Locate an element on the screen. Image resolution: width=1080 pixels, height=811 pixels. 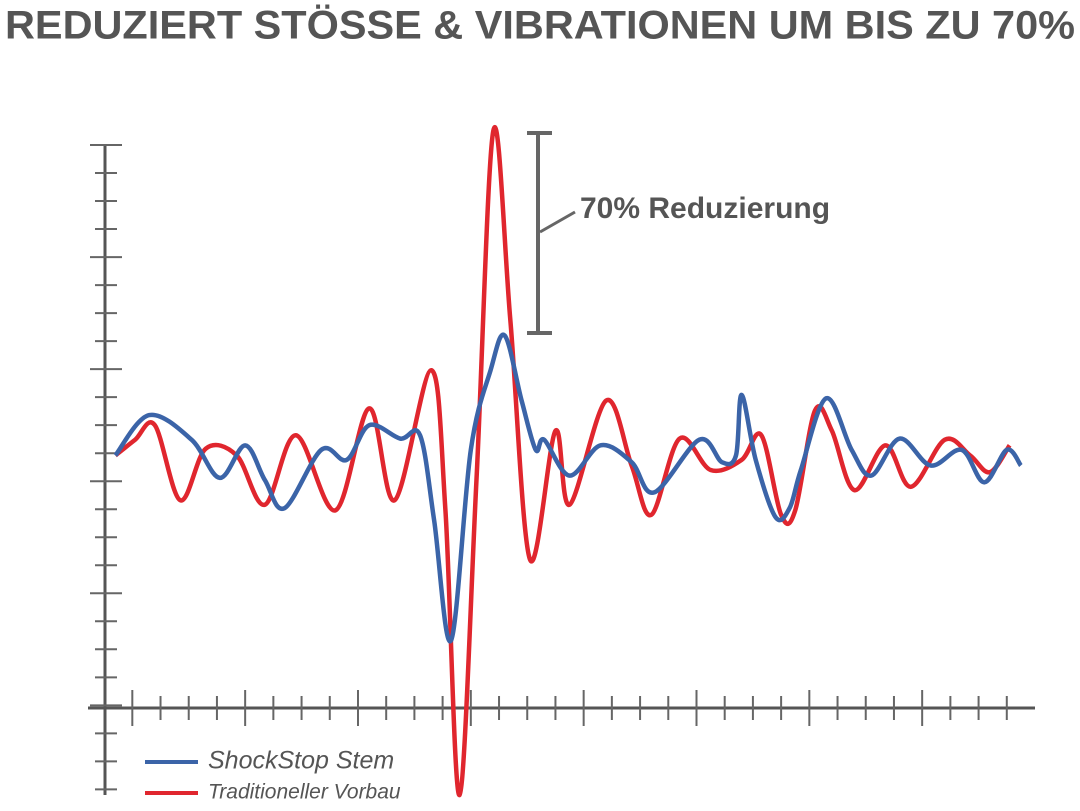
bracket-connector is located at coordinates (557, 222).